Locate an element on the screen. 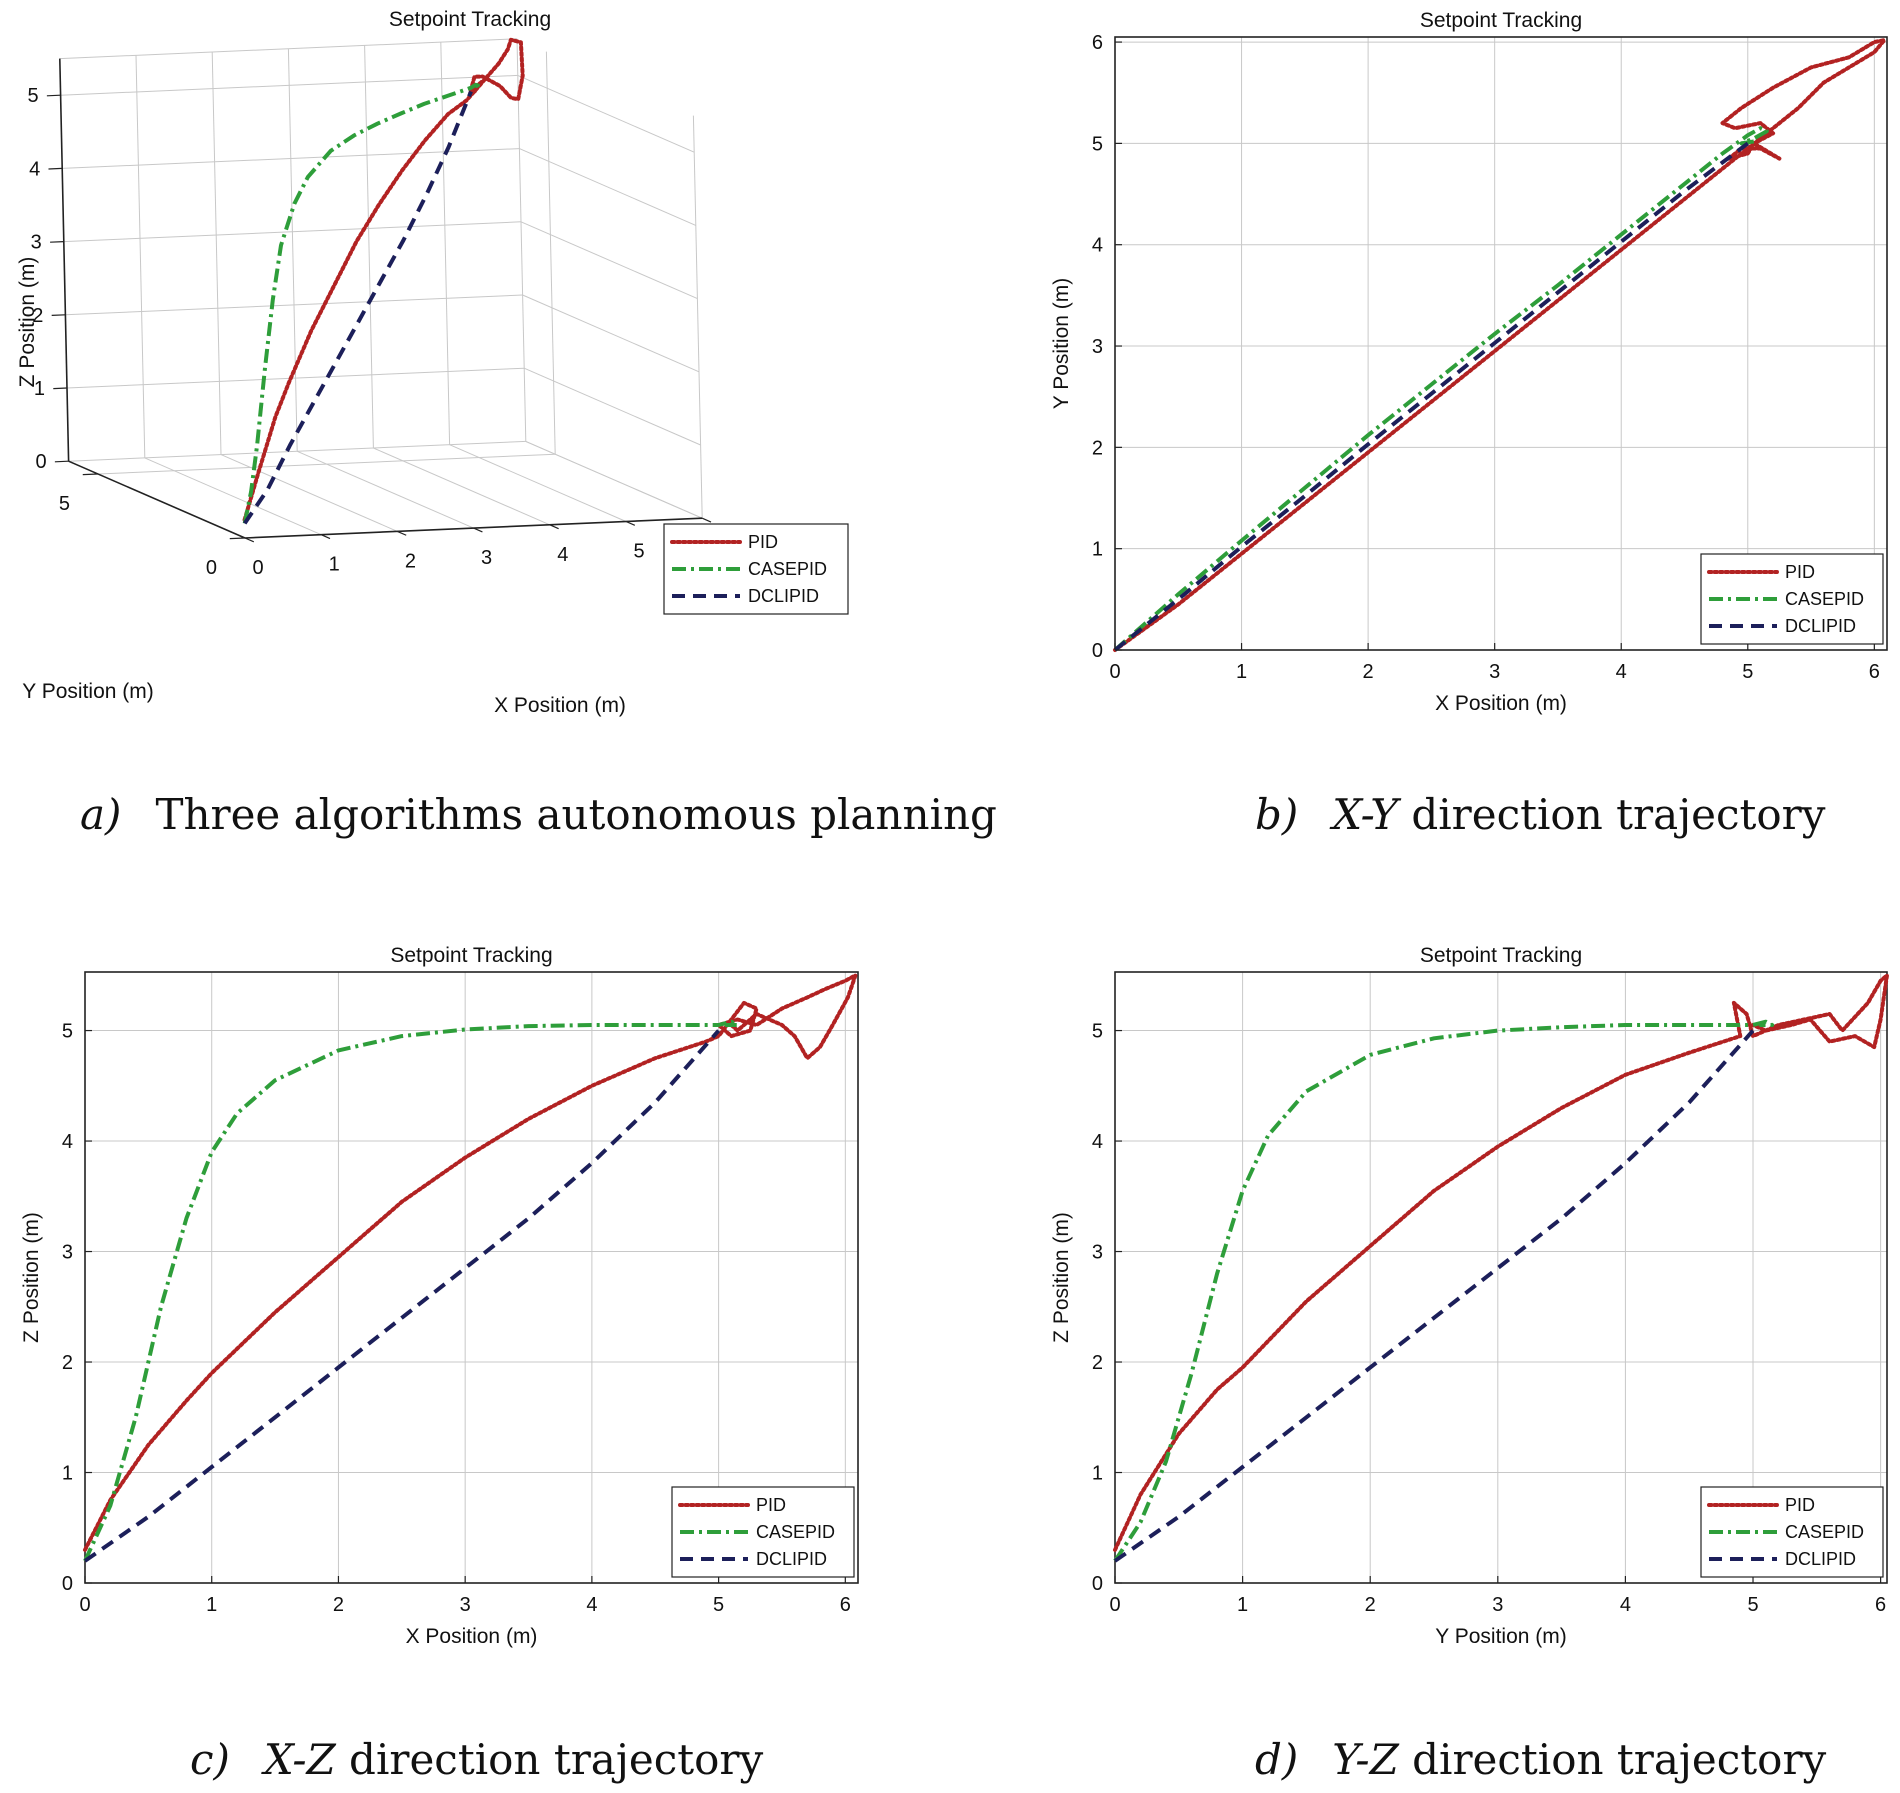  caption-axes: X-Z is located at coordinates (299, 1759).